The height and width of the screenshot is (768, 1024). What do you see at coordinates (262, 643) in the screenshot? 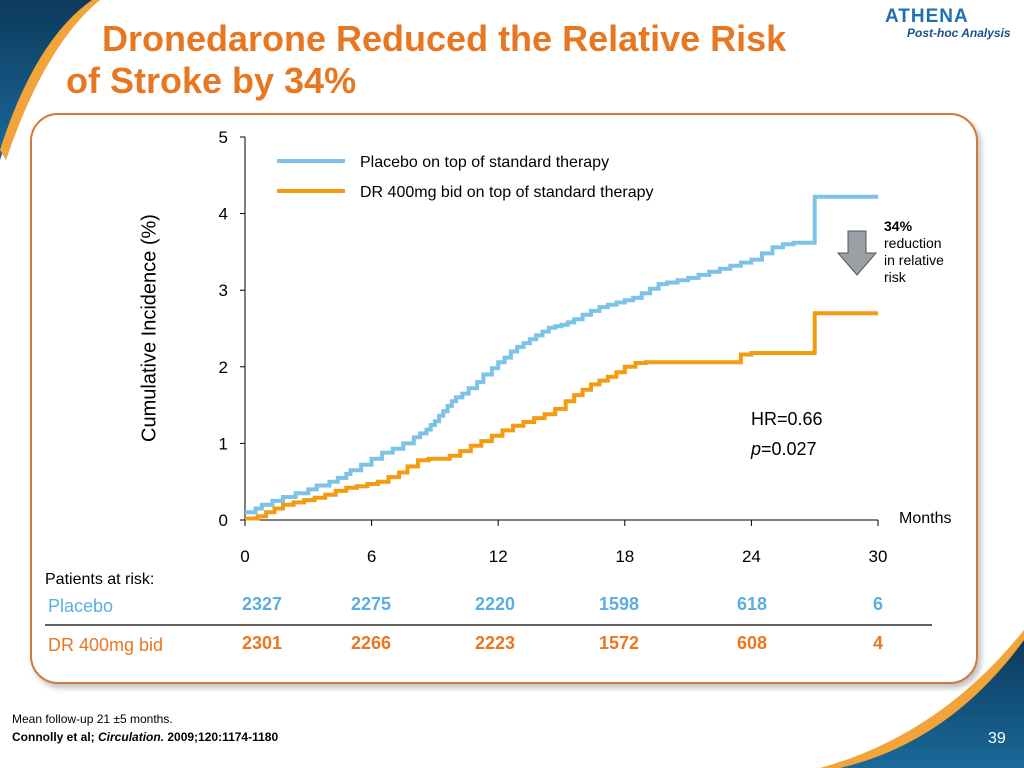
I see `risk-table-cell: 2301` at bounding box center [262, 643].